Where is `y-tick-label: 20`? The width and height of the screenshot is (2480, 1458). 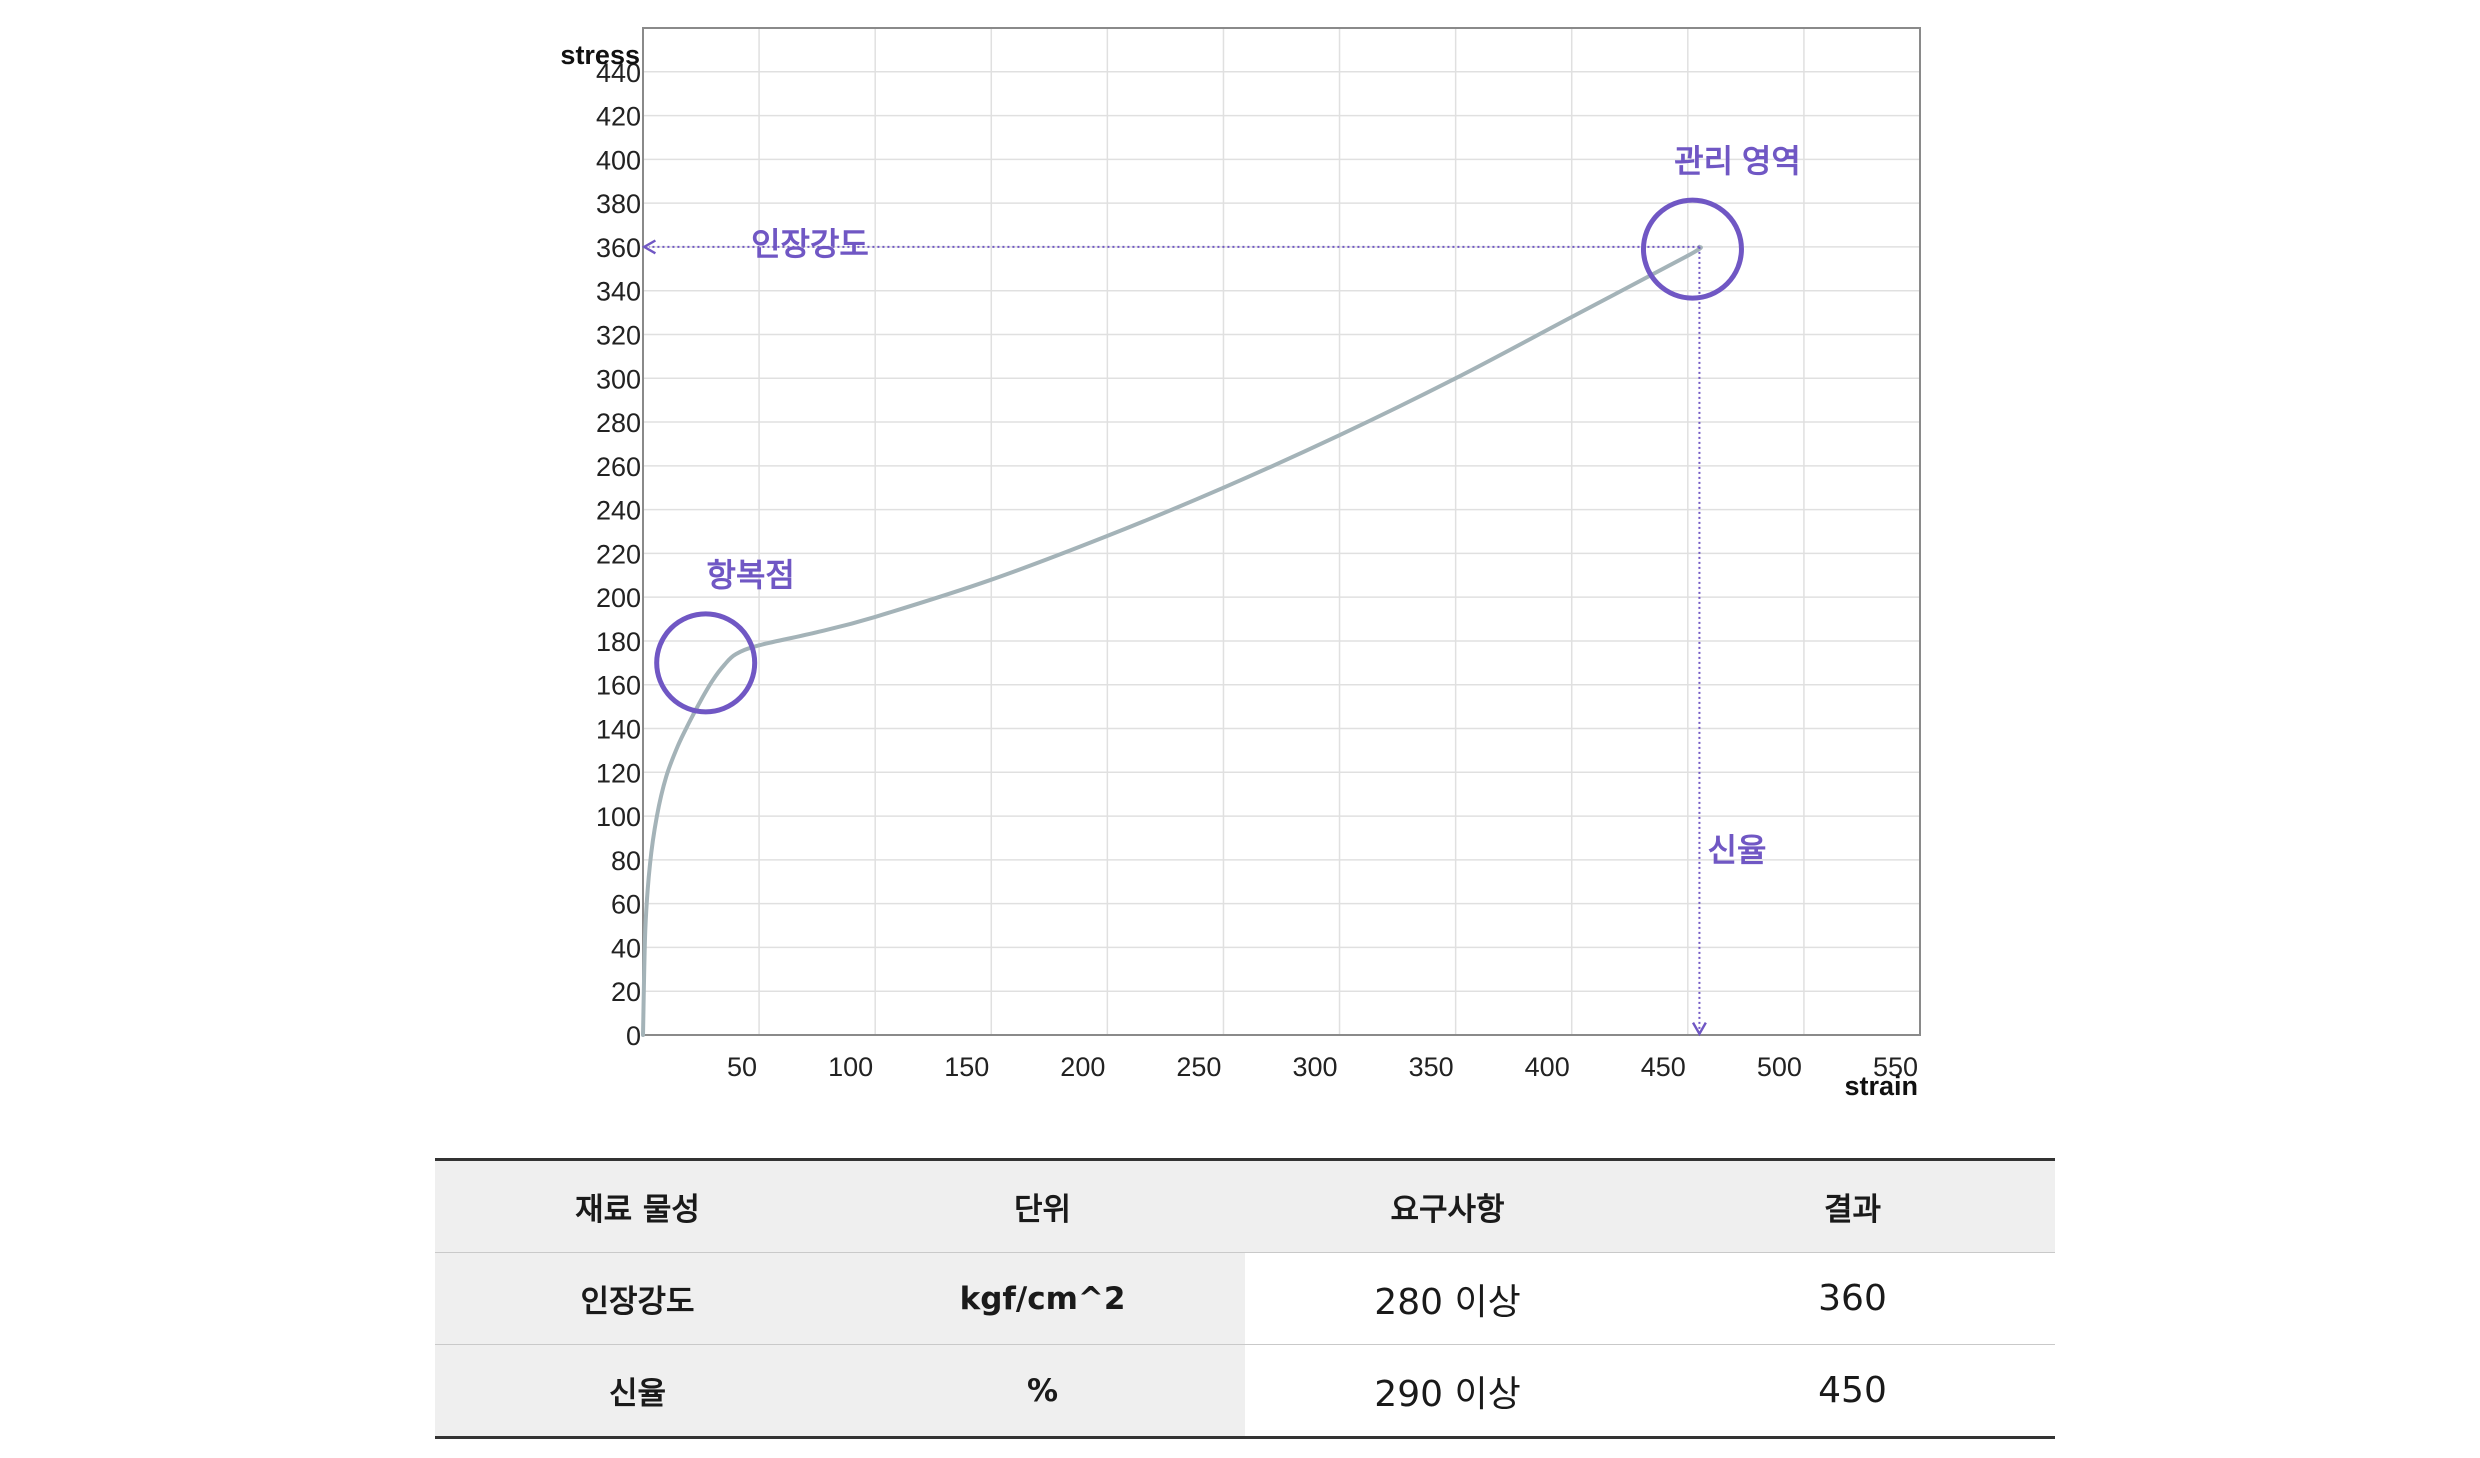
y-tick-label: 20 is located at coordinates (626, 992).